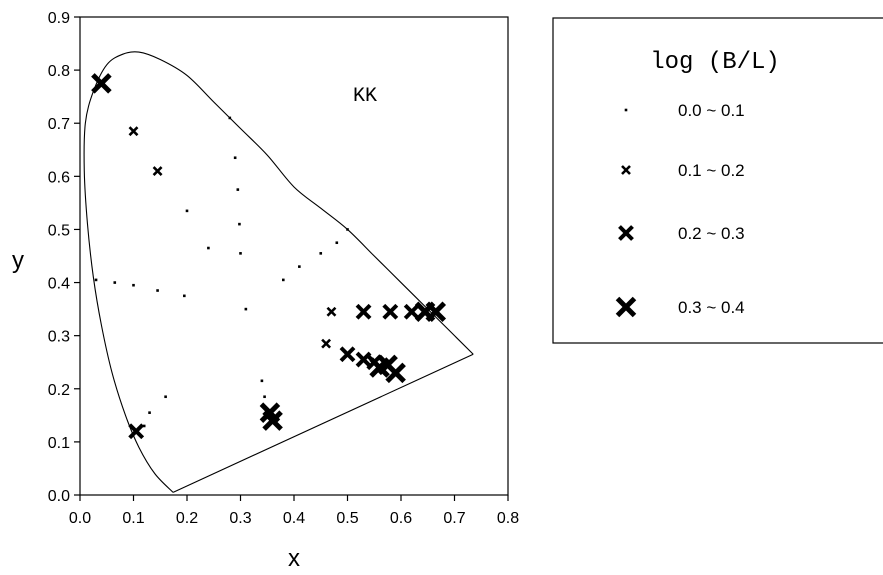 The width and height of the screenshot is (883, 575). I want to click on x-tick-label: 0.2, so click(187, 518).